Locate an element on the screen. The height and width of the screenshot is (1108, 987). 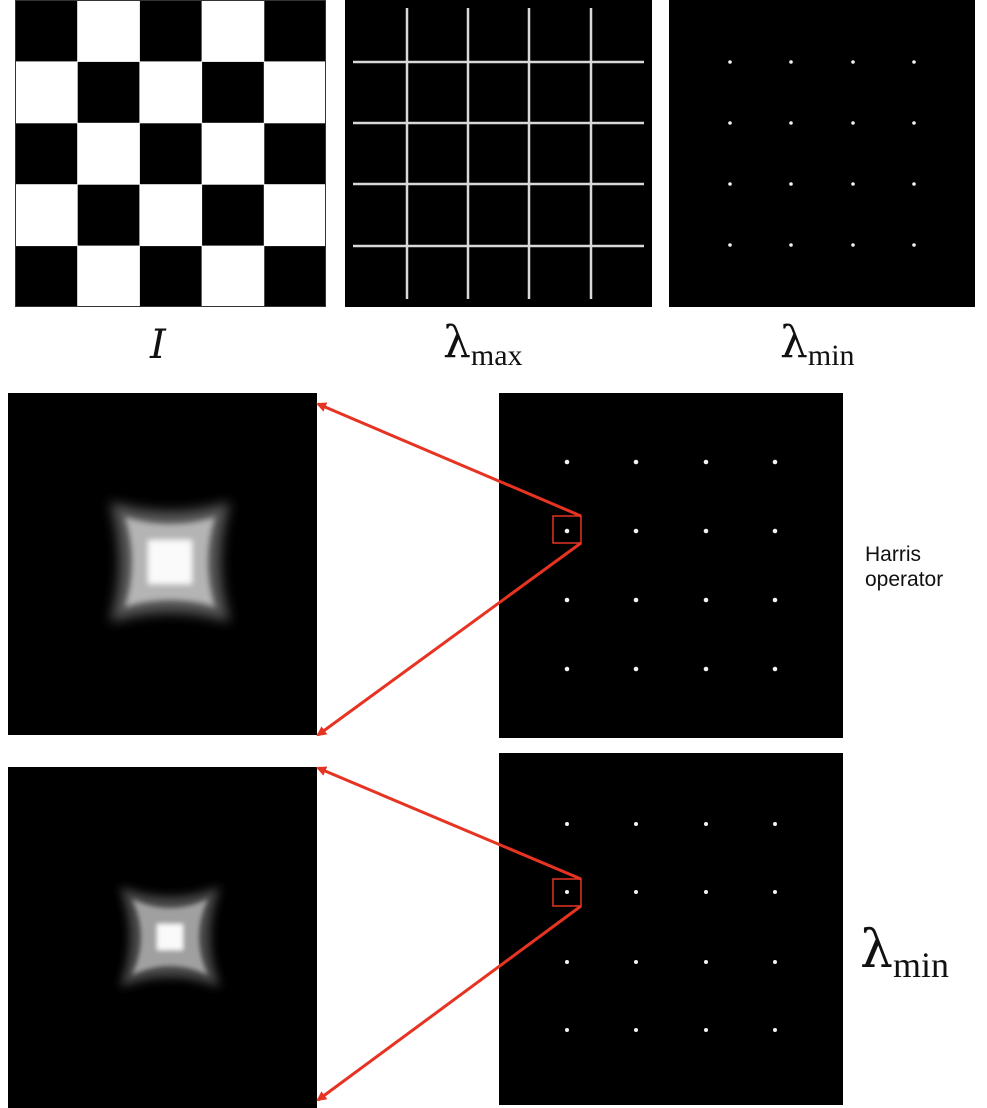
image-symbol: I is located at coordinates (158, 345).